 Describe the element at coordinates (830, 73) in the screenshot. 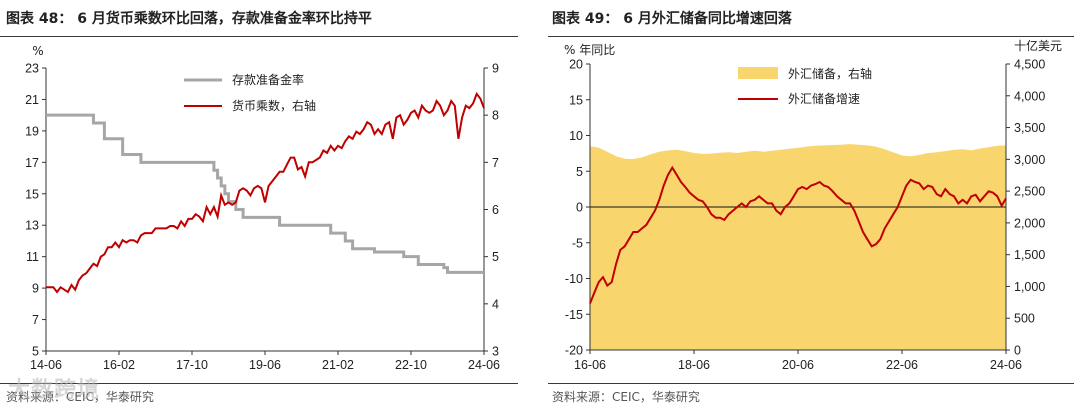

I see `legend-label-fx-reserves: 外汇储备，右轴` at that location.